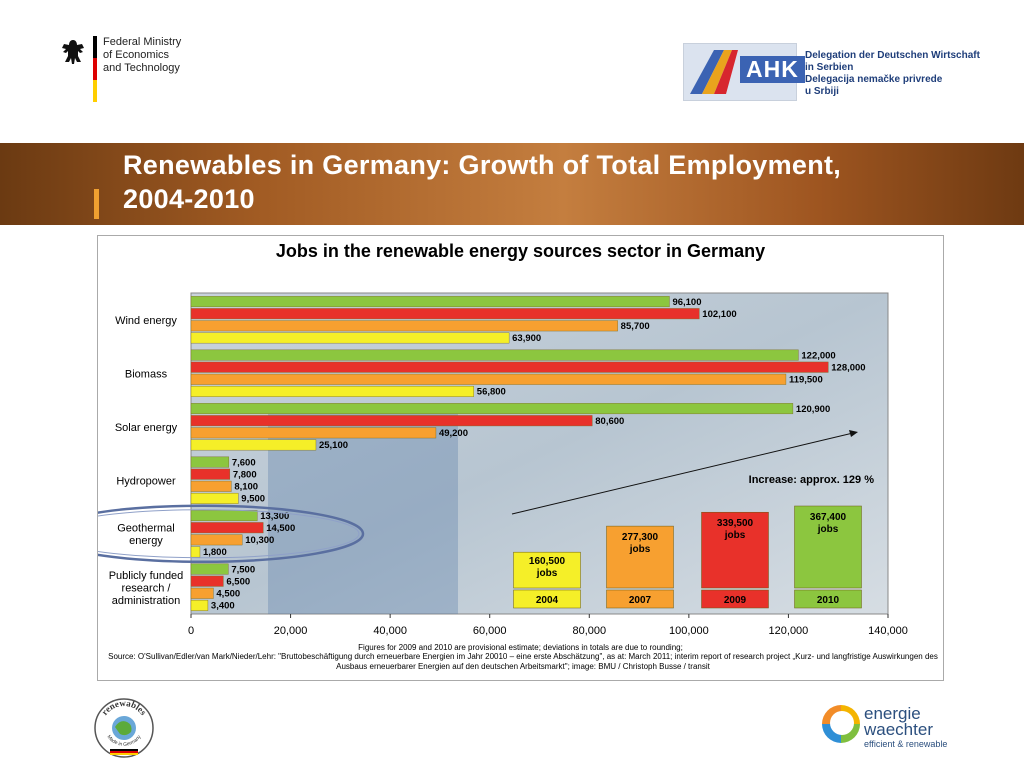  Describe the element at coordinates (390, 631) in the screenshot. I see `x-tick-label: 40,000` at that location.